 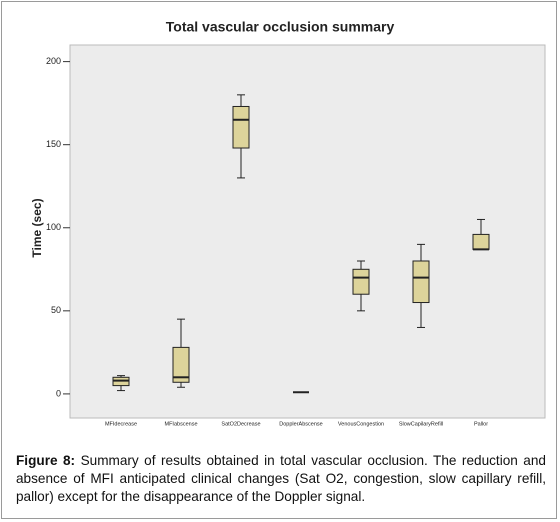 What do you see at coordinates (361, 424) in the screenshot?
I see `x-tick-label: VenousCongestion` at bounding box center [361, 424].